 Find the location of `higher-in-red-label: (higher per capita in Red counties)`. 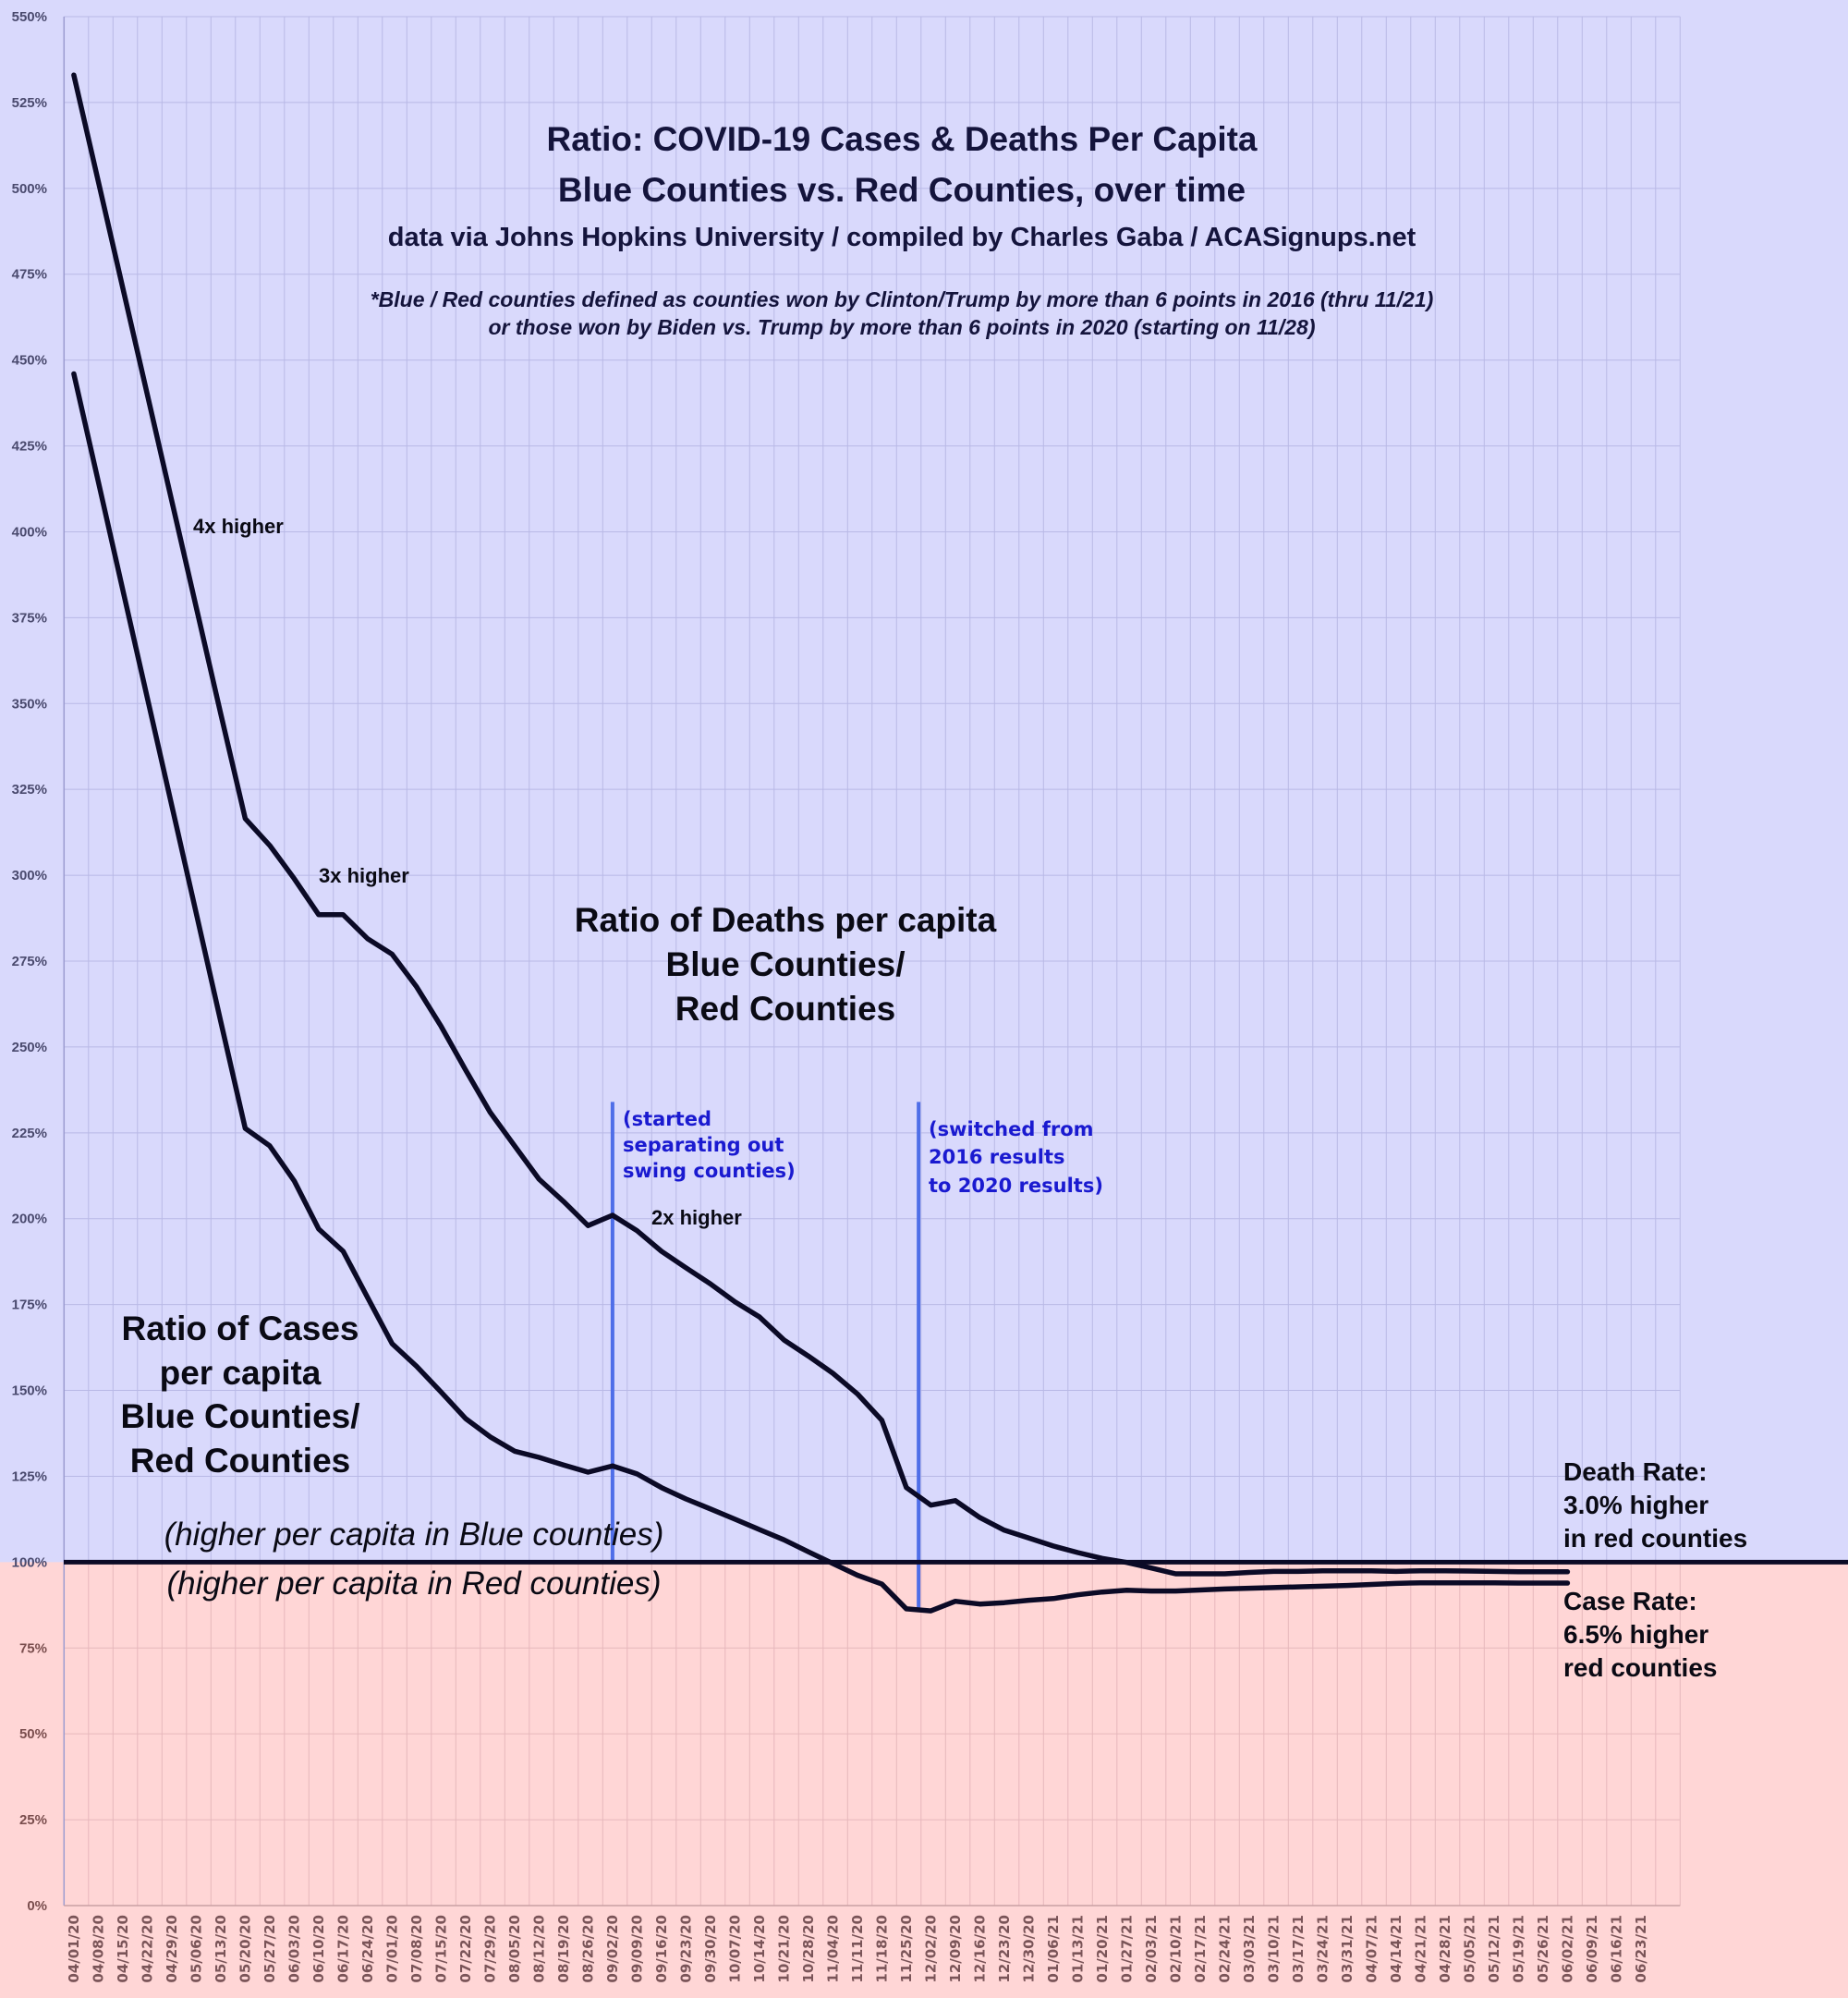

higher-in-red-label: (higher per capita in Red counties) is located at coordinates (413, 1584).